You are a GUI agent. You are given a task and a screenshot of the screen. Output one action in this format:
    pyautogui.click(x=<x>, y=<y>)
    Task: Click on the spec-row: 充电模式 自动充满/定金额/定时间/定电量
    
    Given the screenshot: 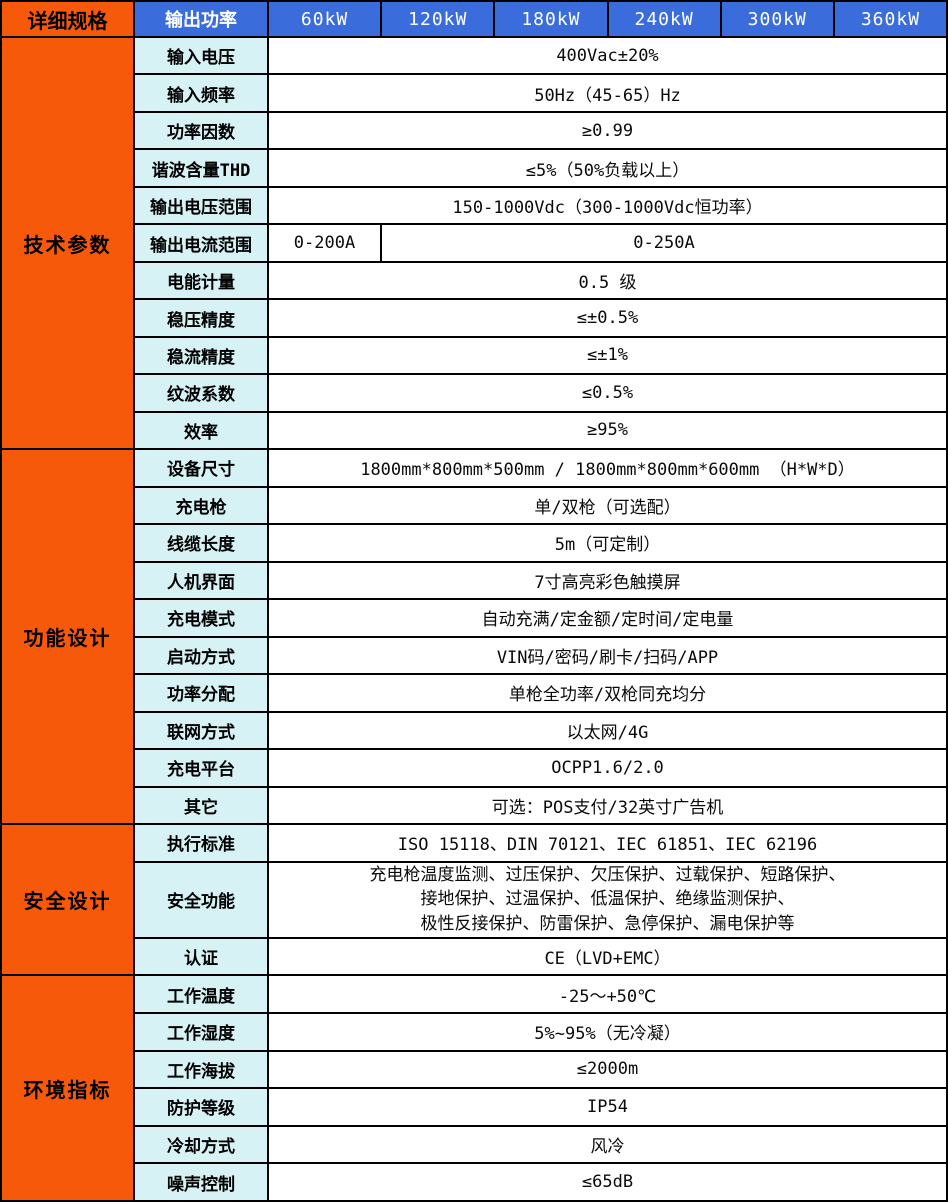 What is the action you would take?
    pyautogui.click(x=540, y=618)
    